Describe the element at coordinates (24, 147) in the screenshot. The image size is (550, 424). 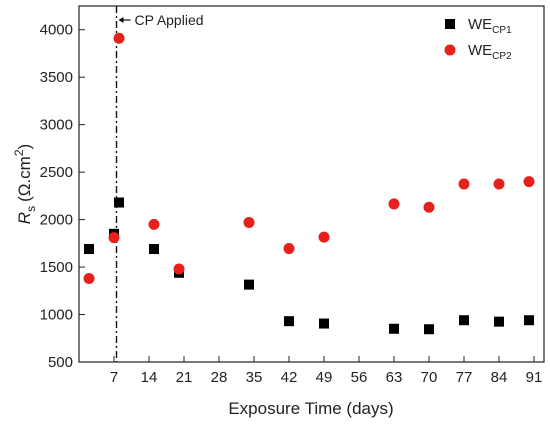
I see `y-axis-title-unit-end: )` at that location.